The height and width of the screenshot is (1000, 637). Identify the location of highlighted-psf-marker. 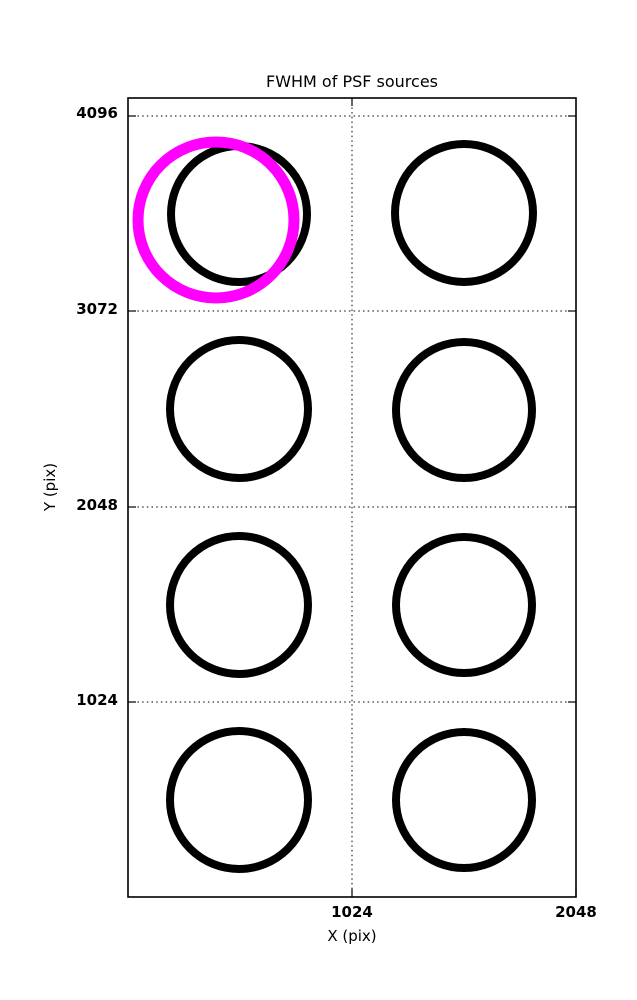
(216, 220).